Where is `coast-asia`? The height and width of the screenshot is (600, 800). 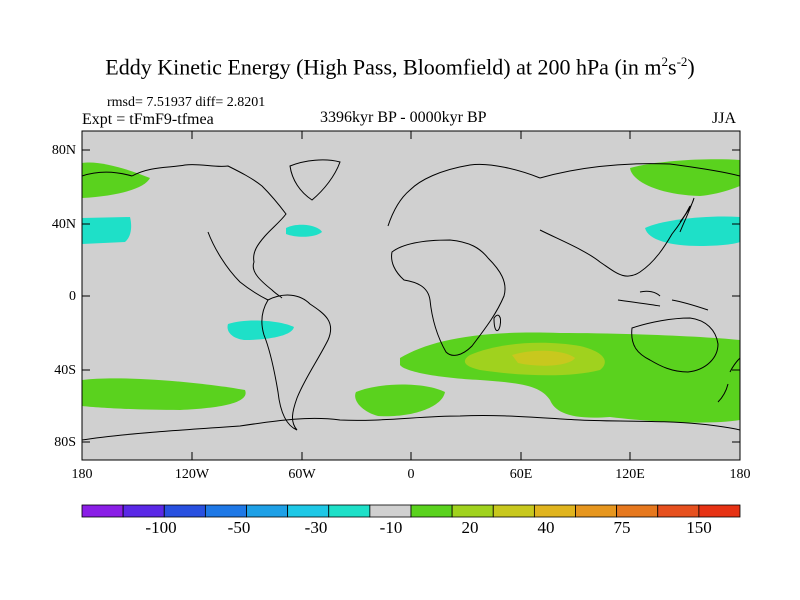 coast-asia is located at coordinates (639, 220).